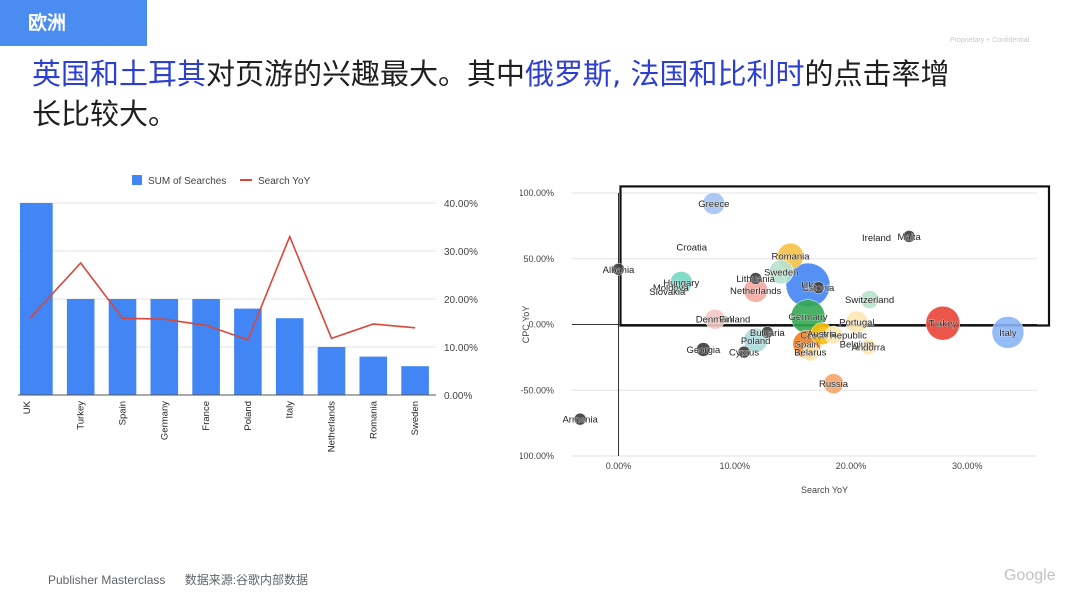 The width and height of the screenshot is (1080, 608). What do you see at coordinates (27, 407) in the screenshot?
I see `bar-x-tick-label: UK` at bounding box center [27, 407].